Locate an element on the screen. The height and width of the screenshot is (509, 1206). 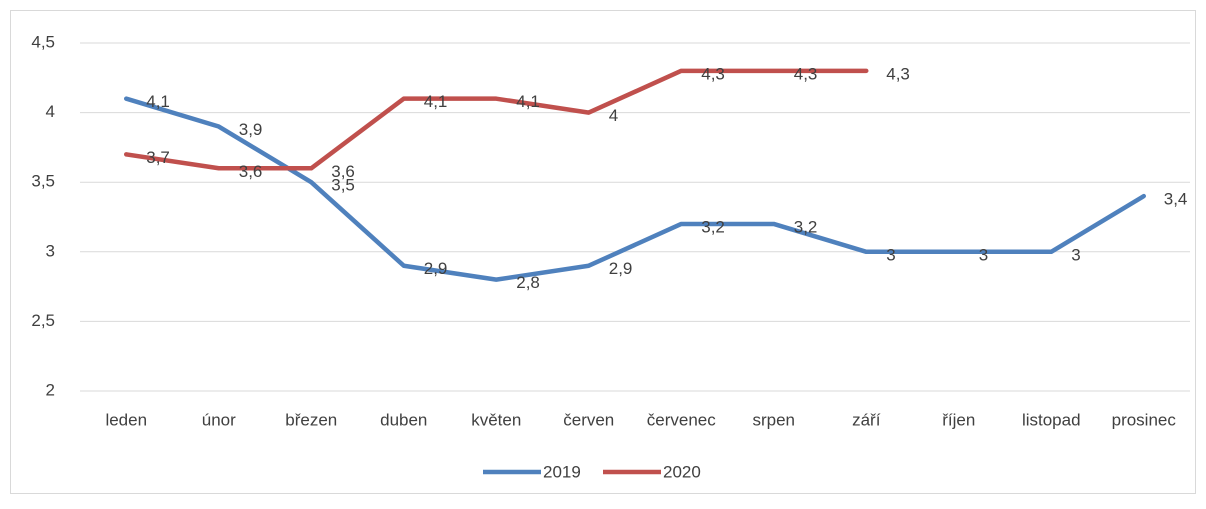
legend-label: 2019 is located at coordinates (562, 471).